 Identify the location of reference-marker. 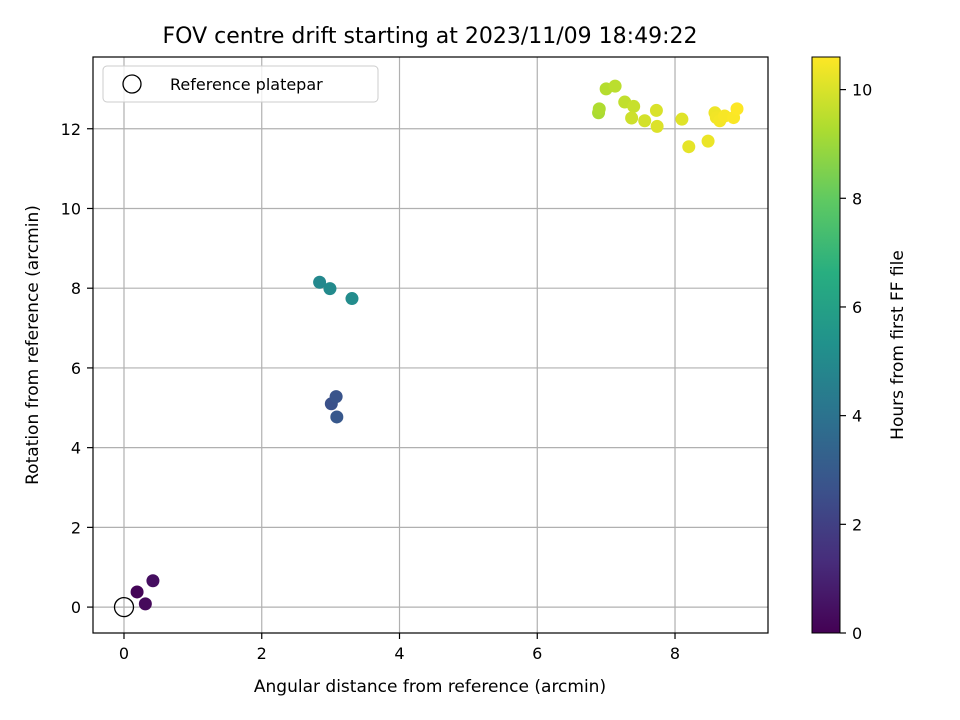
(124, 607).